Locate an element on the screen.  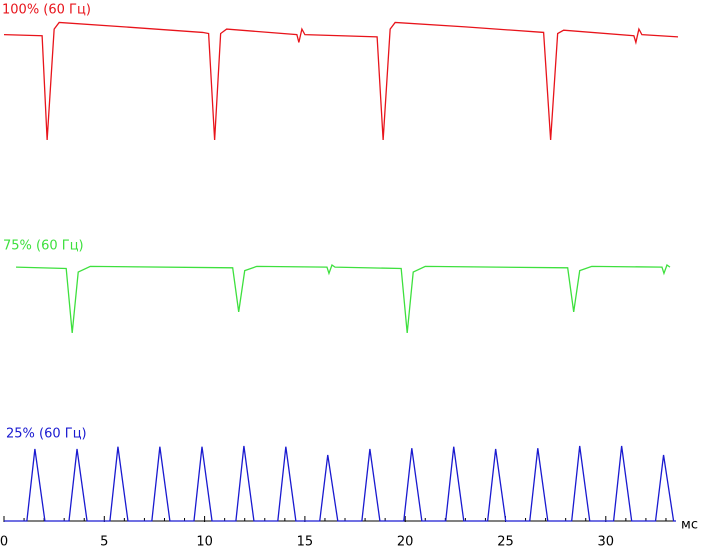
x-tick-label: 10 is located at coordinates (204, 542).